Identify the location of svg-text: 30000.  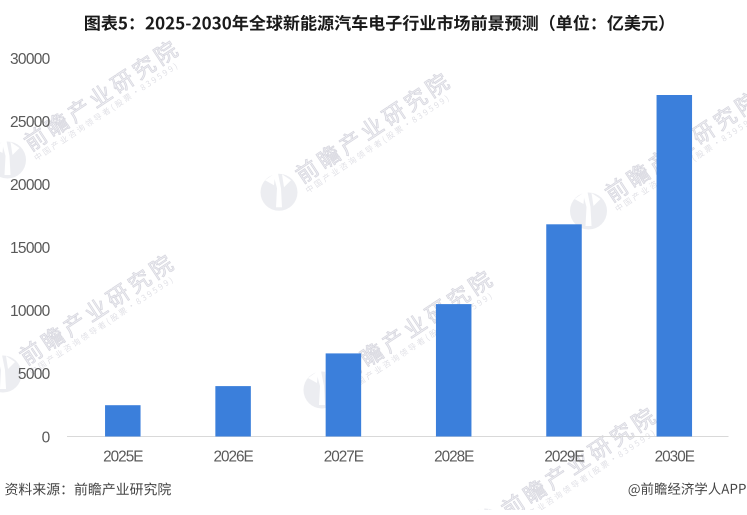
(30, 59).